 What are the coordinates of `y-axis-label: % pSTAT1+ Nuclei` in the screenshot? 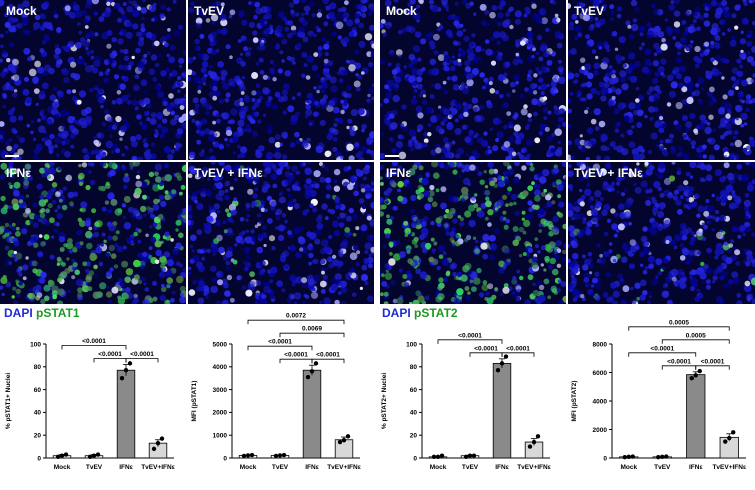 It's located at (8, 401).